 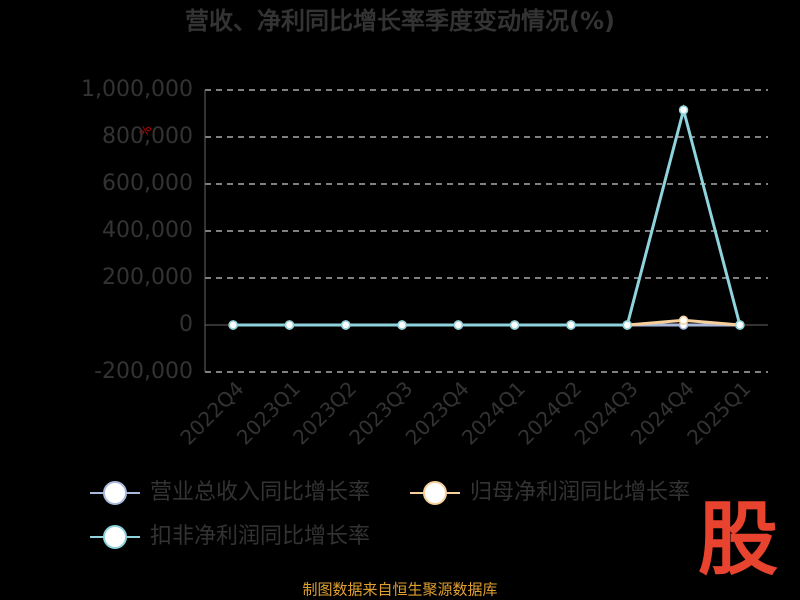 What do you see at coordinates (143, 371) in the screenshot?
I see `y-tick-label: -200,000` at bounding box center [143, 371].